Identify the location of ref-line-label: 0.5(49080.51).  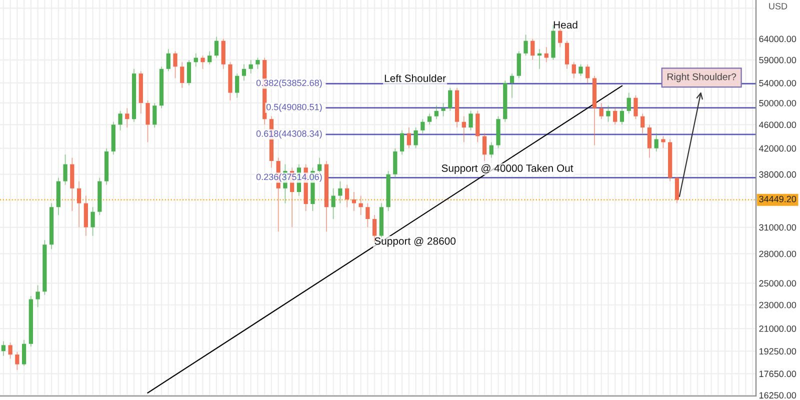
(294, 108).